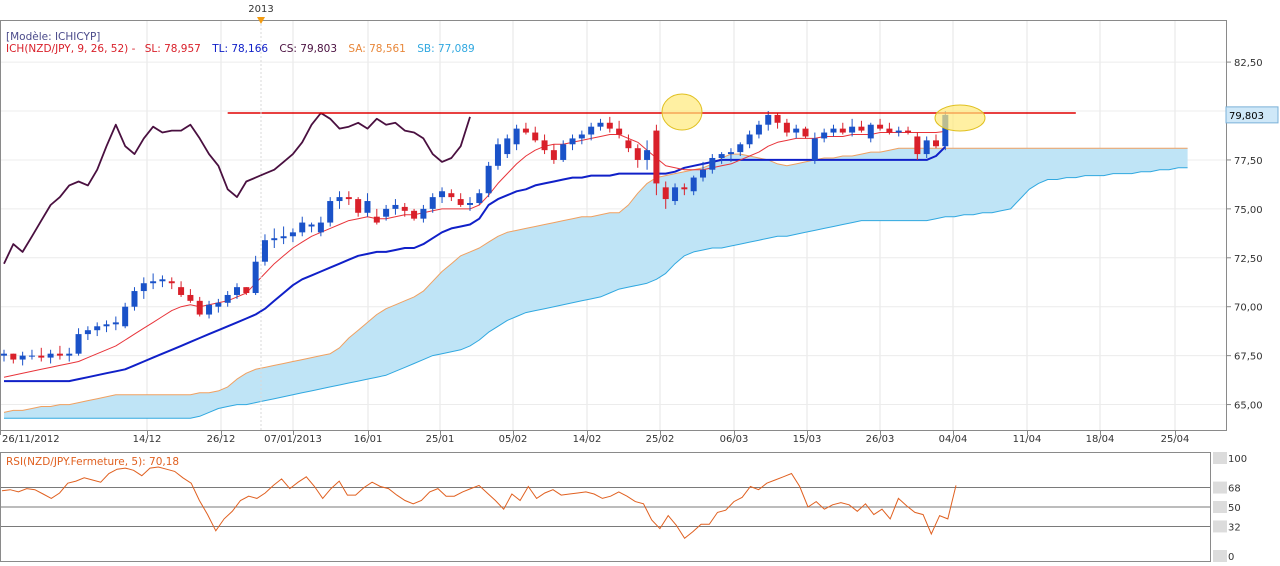  Describe the element at coordinates (1248, 161) in the screenshot. I see `y-tick-label: 77,50` at that location.